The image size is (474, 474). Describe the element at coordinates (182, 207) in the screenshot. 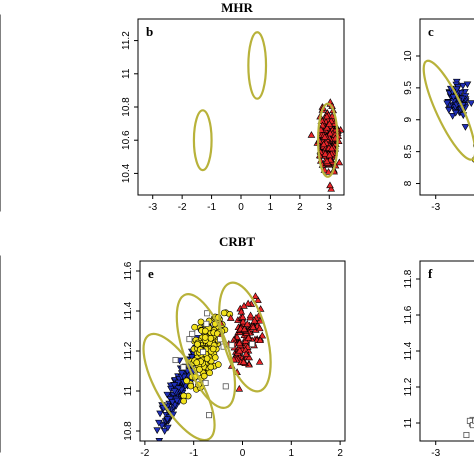

I see `x-tick-label: -2` at that location.